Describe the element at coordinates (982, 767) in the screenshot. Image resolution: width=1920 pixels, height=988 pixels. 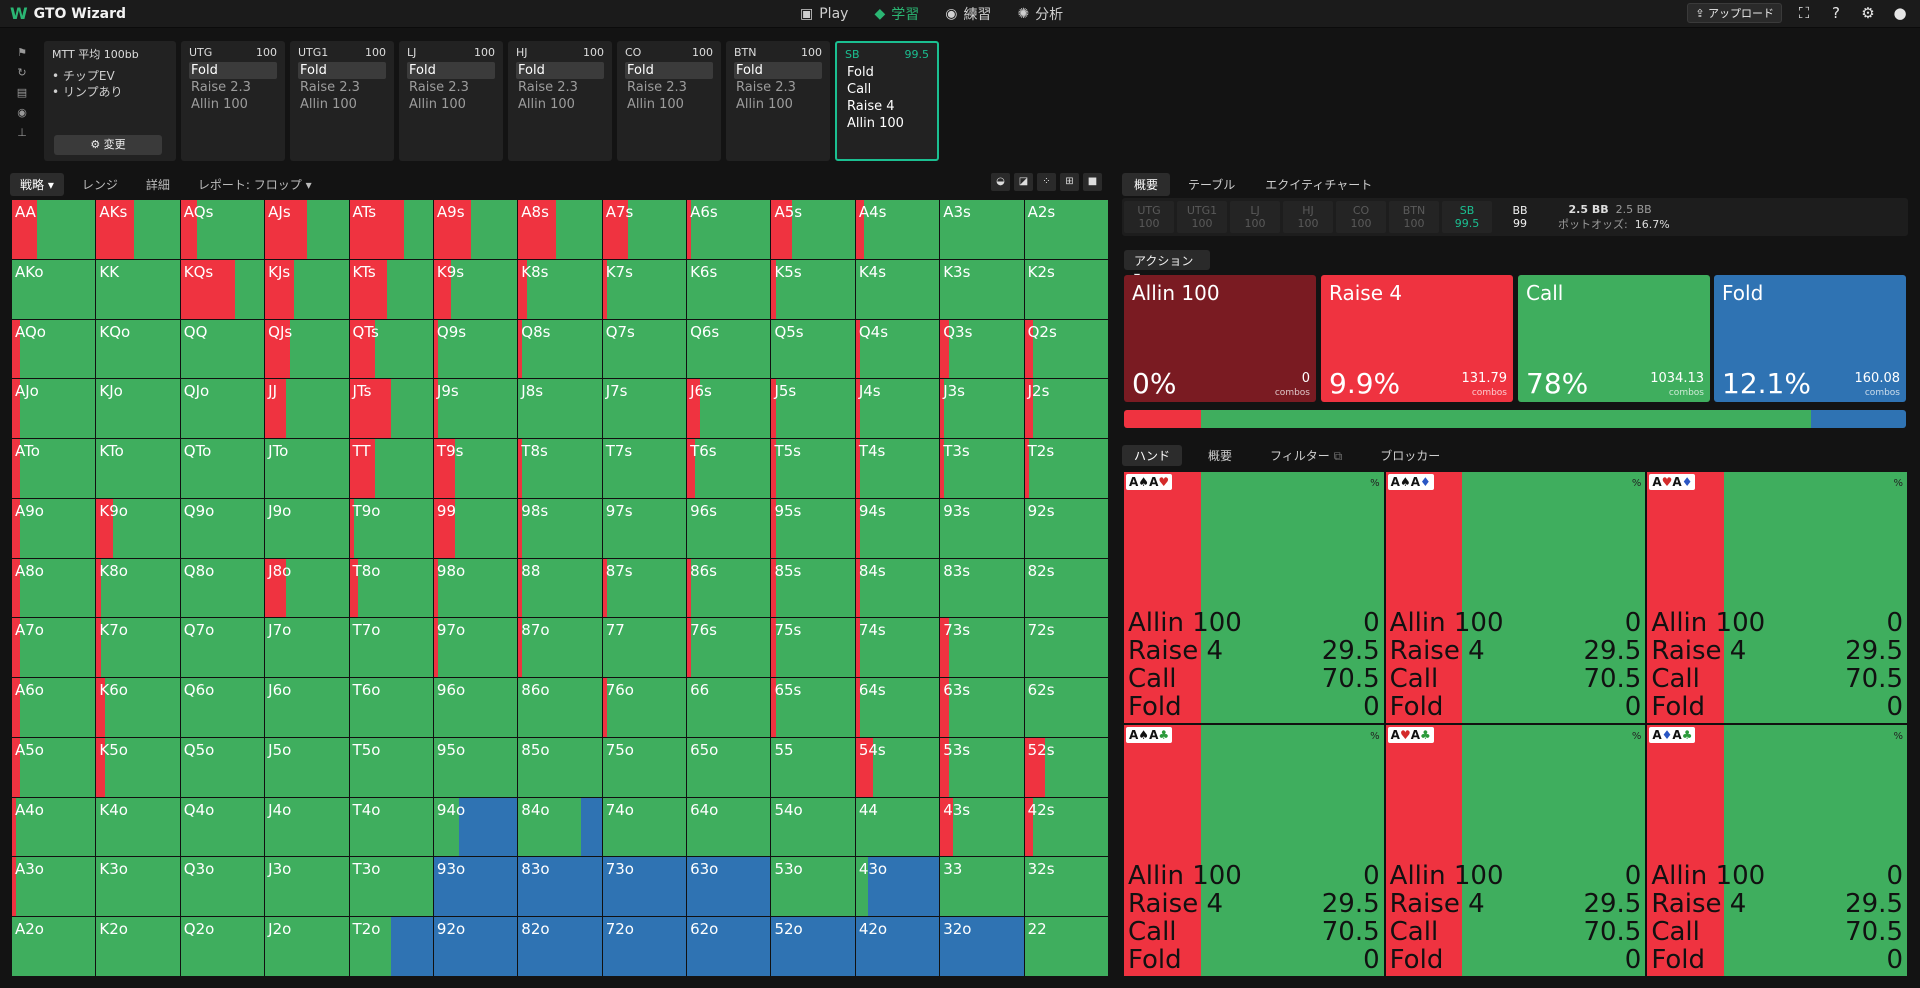
I see `hand-cell: 53s` at that location.